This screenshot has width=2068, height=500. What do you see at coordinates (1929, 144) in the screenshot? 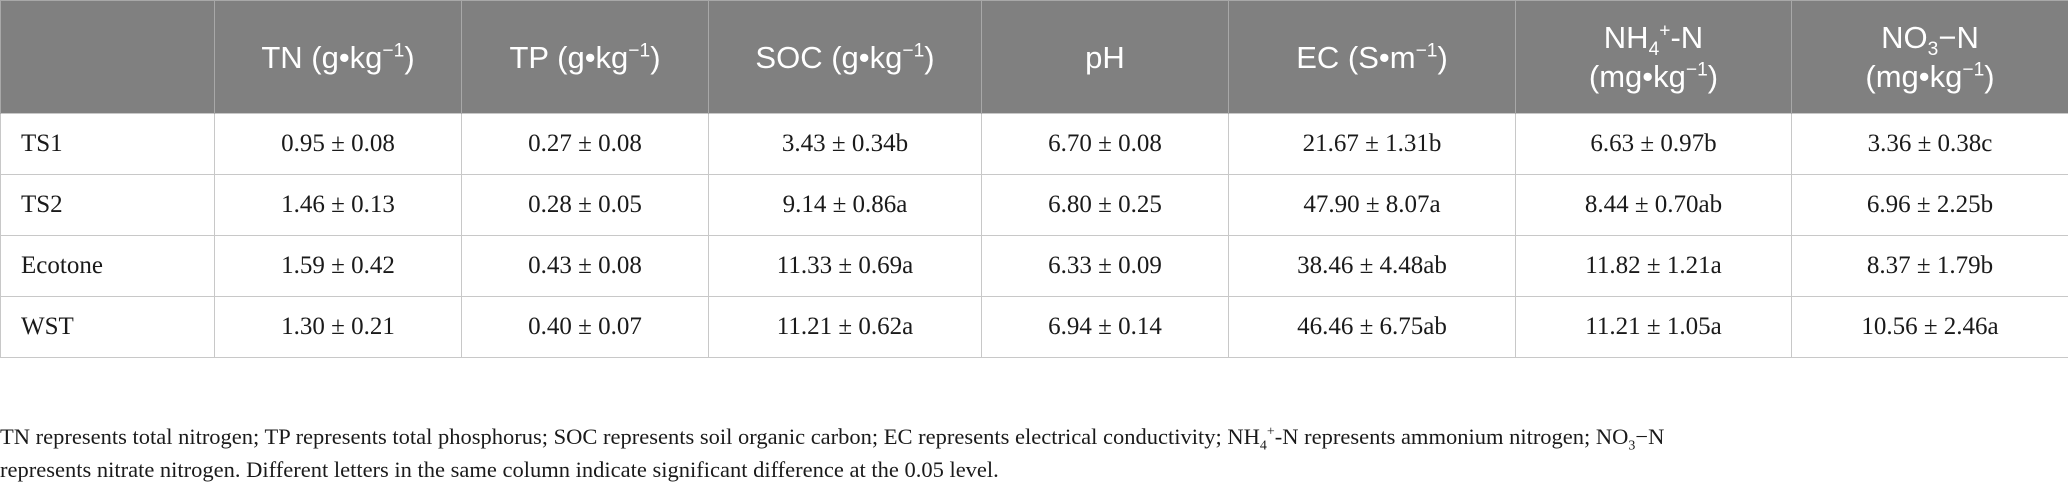
I see `table-cell: 3.36 ± 0.38c` at bounding box center [1929, 144].